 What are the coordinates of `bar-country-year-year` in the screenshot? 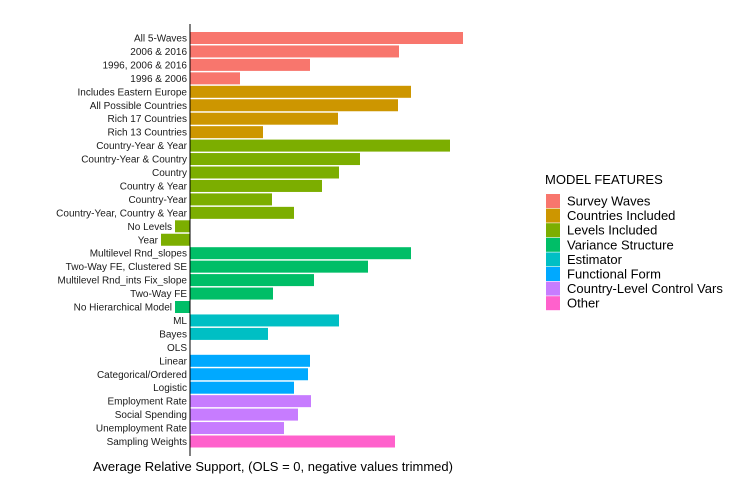 It's located at (320, 145).